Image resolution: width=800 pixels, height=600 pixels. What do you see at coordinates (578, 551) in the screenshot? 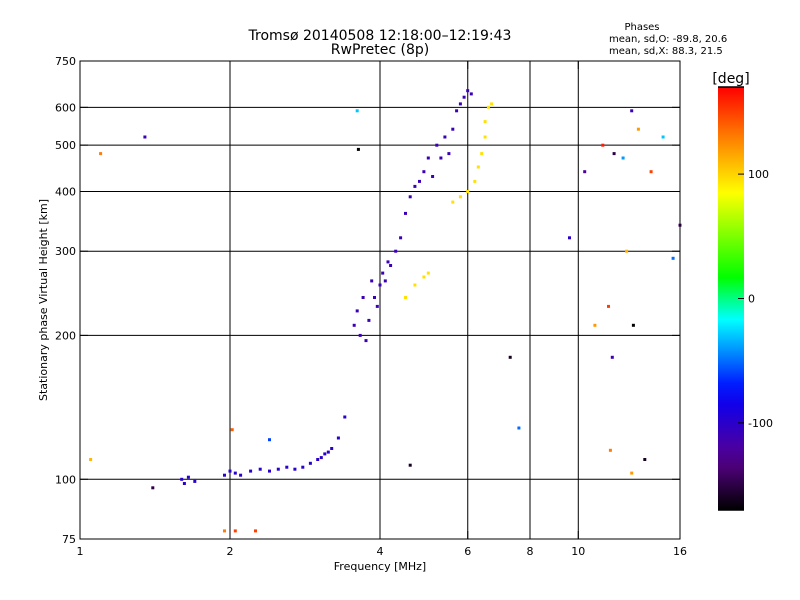
I see `x-tick-label: 10` at bounding box center [578, 551].